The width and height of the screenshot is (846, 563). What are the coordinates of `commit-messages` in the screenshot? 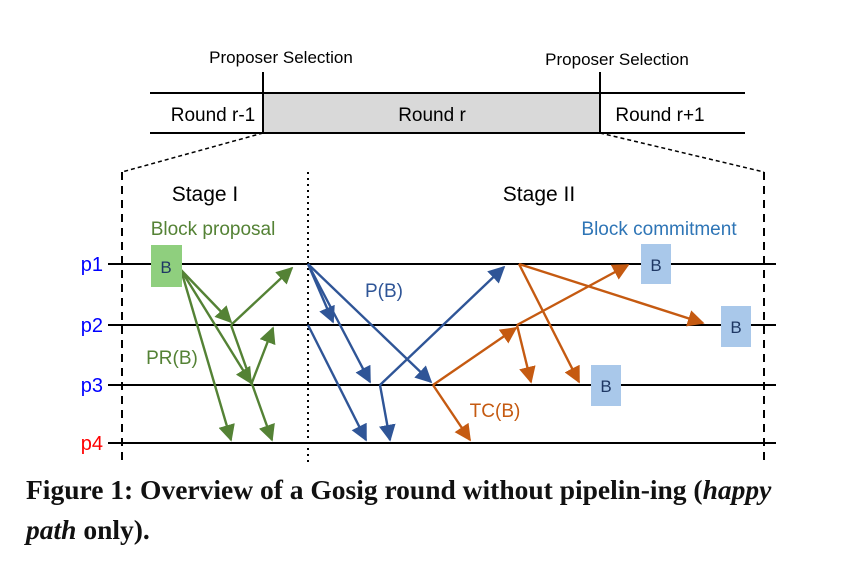 It's located at (568, 352).